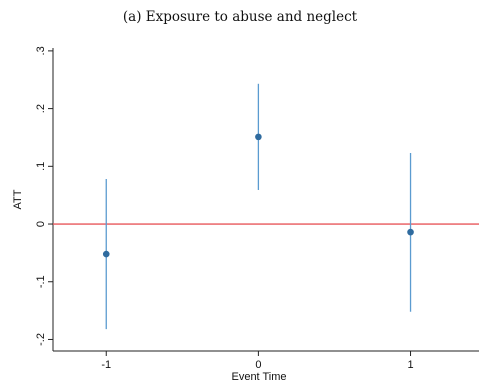 The width and height of the screenshot is (481, 385). Describe the element at coordinates (258, 377) in the screenshot. I see `x-axis-label: Event Time` at that location.